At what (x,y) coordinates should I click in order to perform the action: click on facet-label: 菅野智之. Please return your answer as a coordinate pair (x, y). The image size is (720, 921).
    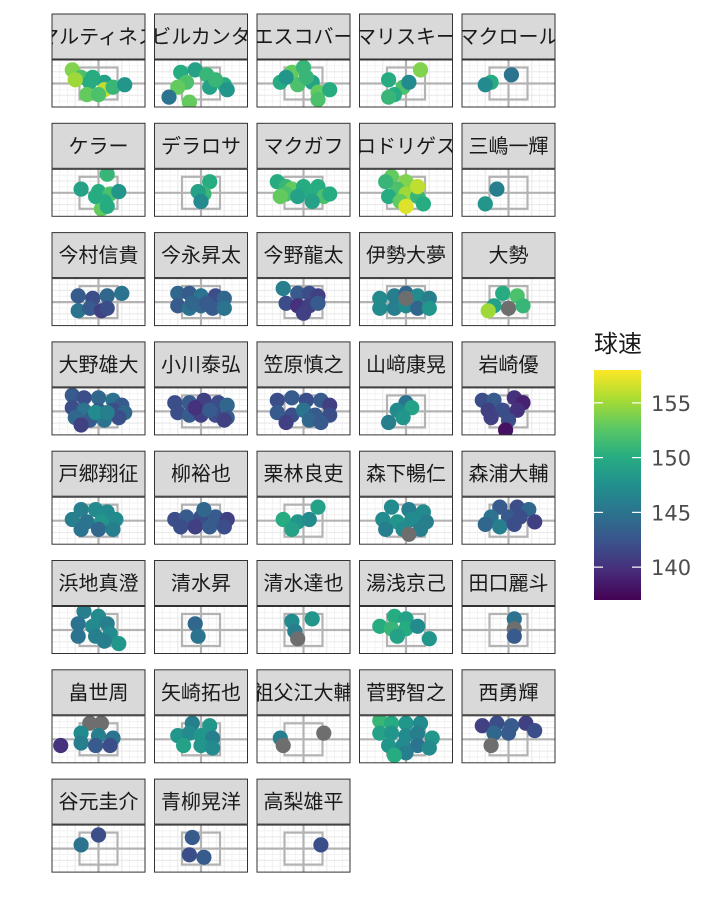
    Looking at the image, I should click on (406, 692).